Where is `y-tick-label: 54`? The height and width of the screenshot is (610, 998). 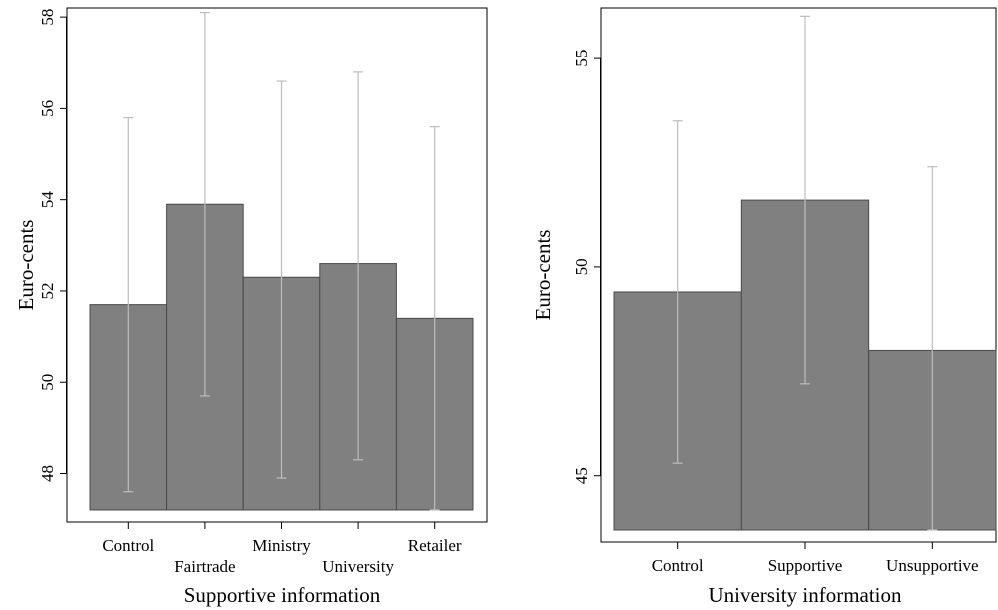 y-tick-label: 54 is located at coordinates (47, 200).